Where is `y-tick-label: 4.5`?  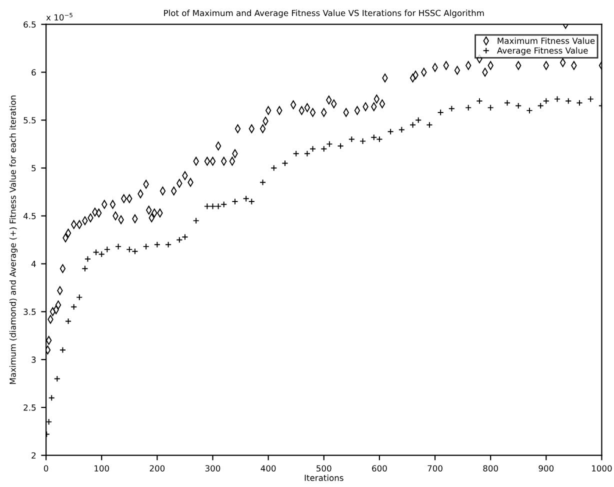 y-tick-label: 4.5 is located at coordinates (29, 216).